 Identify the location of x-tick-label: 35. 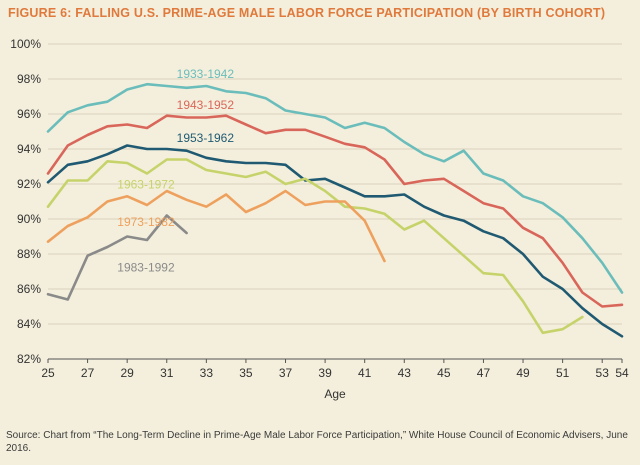
(246, 373).